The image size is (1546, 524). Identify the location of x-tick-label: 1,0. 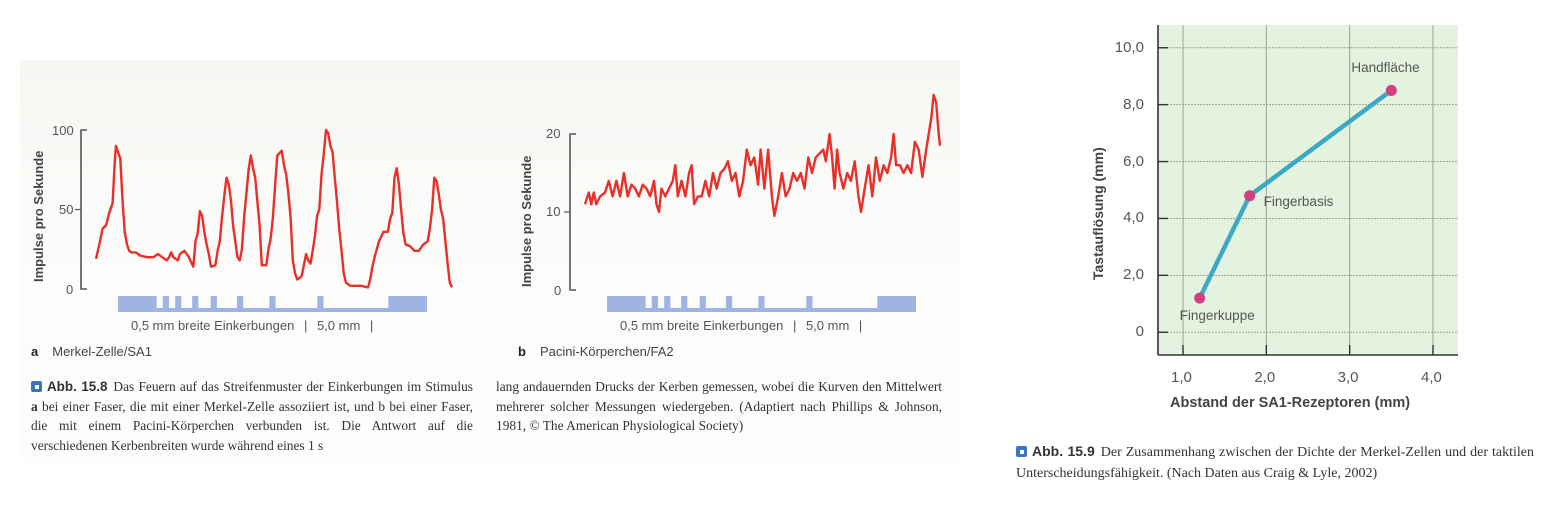
(1181, 377).